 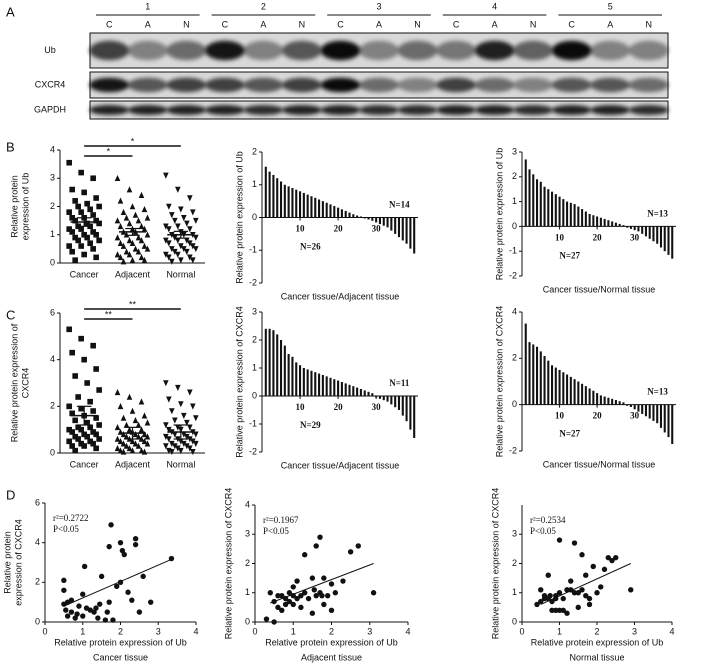 What do you see at coordinates (25, 207) in the screenshot?
I see `y-axis-label: expression of Ub` at bounding box center [25, 207].